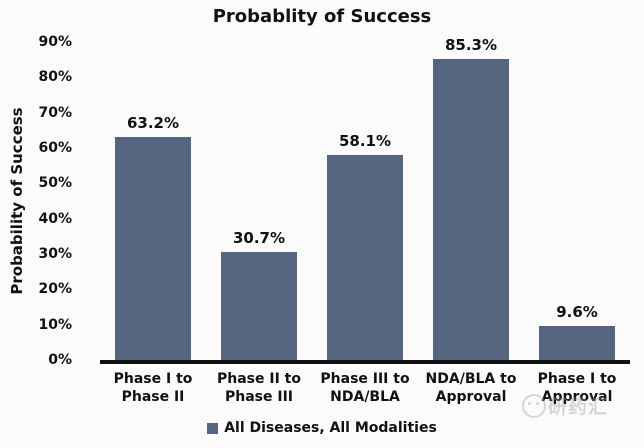 The width and height of the screenshot is (644, 448). I want to click on bar-value-label: 30.7%, so click(259, 237).